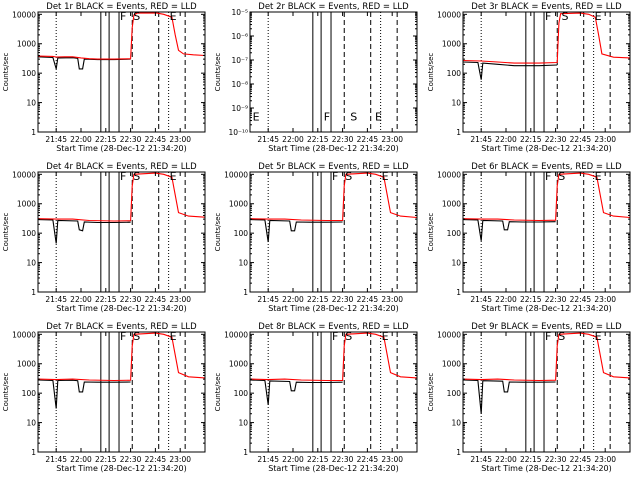 Image resolution: width=640 pixels, height=480 pixels. I want to click on y-tick-label: 10⁻⁸, so click(239, 84).